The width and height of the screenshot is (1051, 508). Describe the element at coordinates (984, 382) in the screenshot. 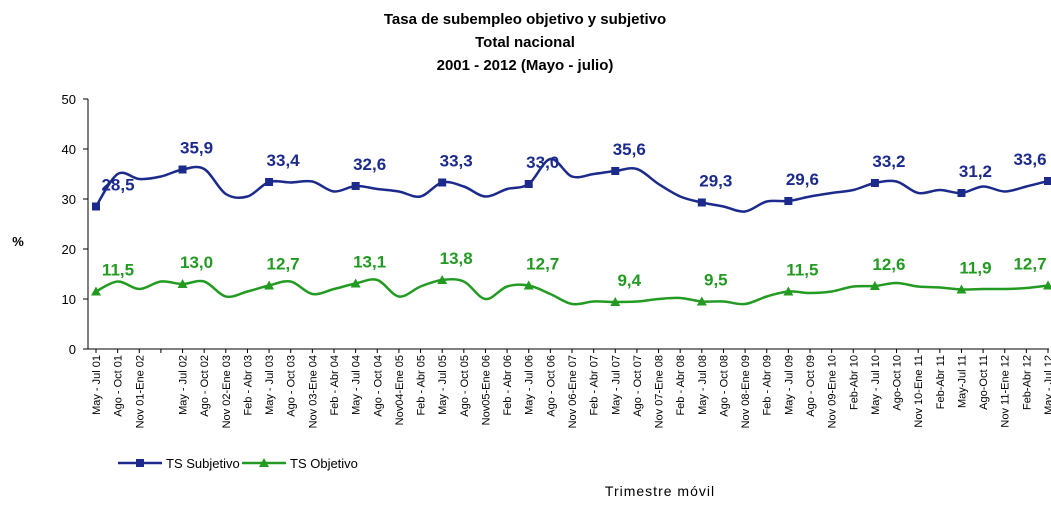

I see `x-tick-label: Ago-Oct 11` at that location.